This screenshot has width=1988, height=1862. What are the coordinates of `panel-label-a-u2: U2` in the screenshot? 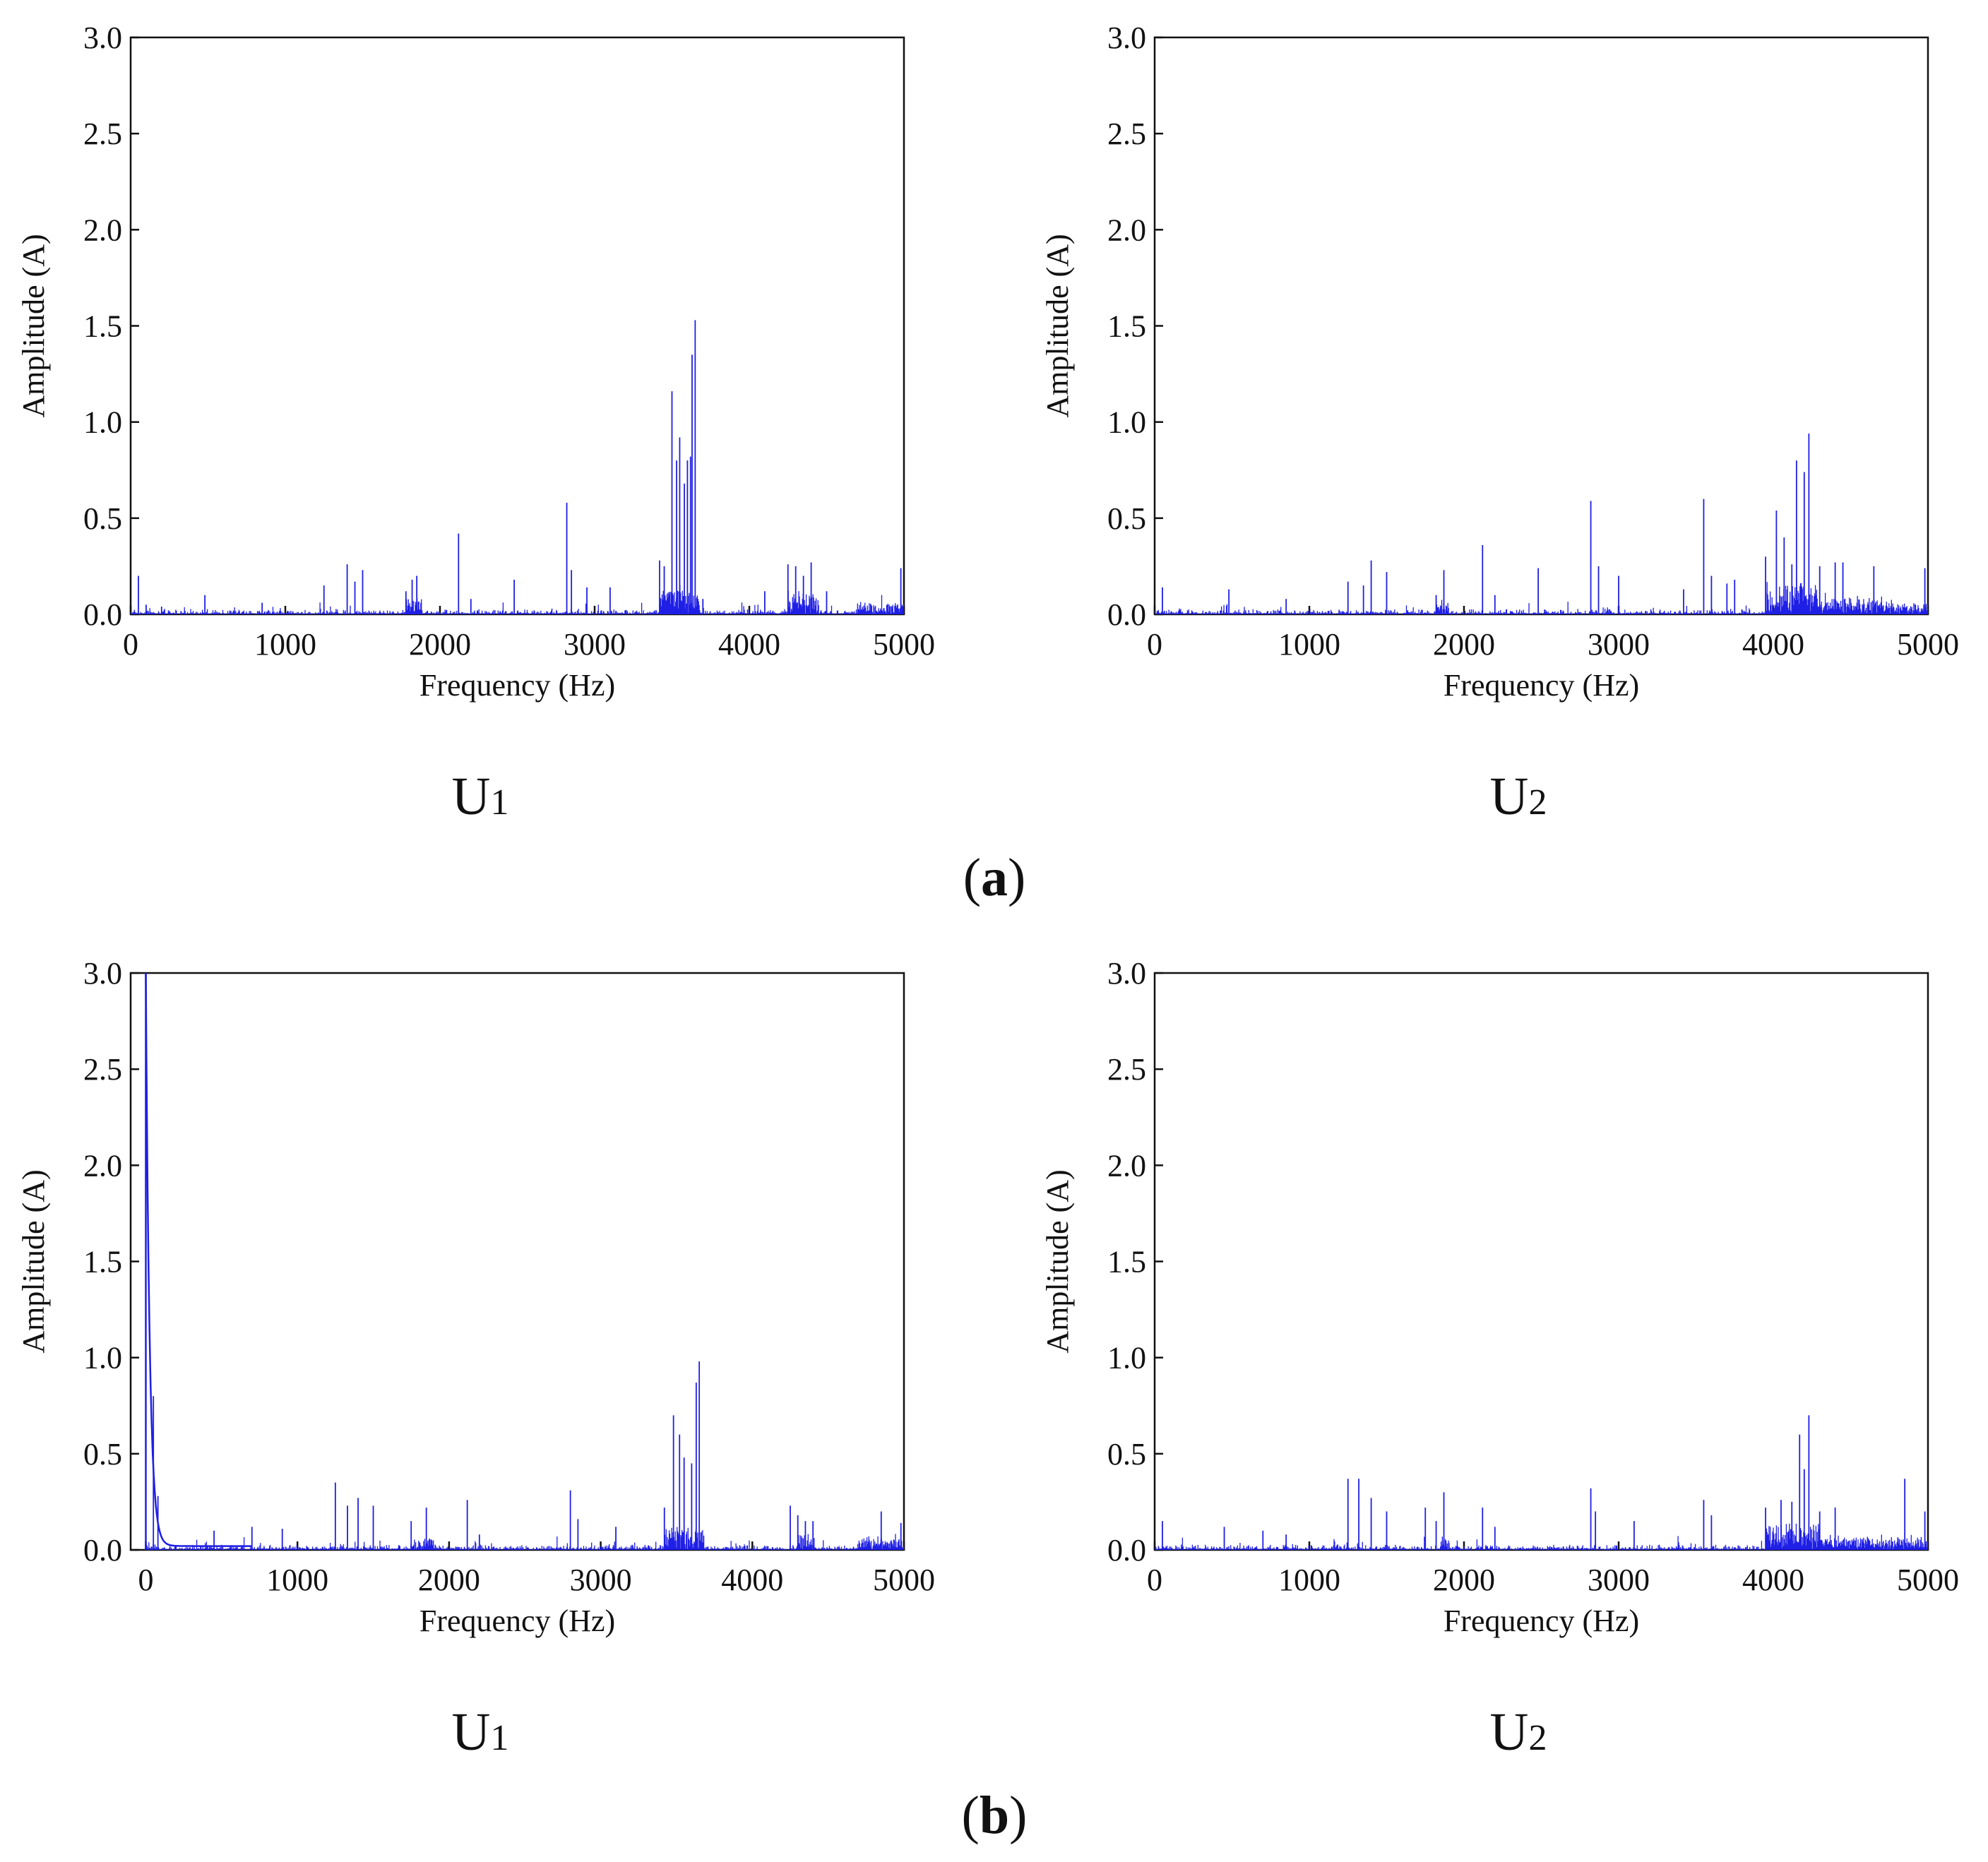 It's located at (1518, 797).